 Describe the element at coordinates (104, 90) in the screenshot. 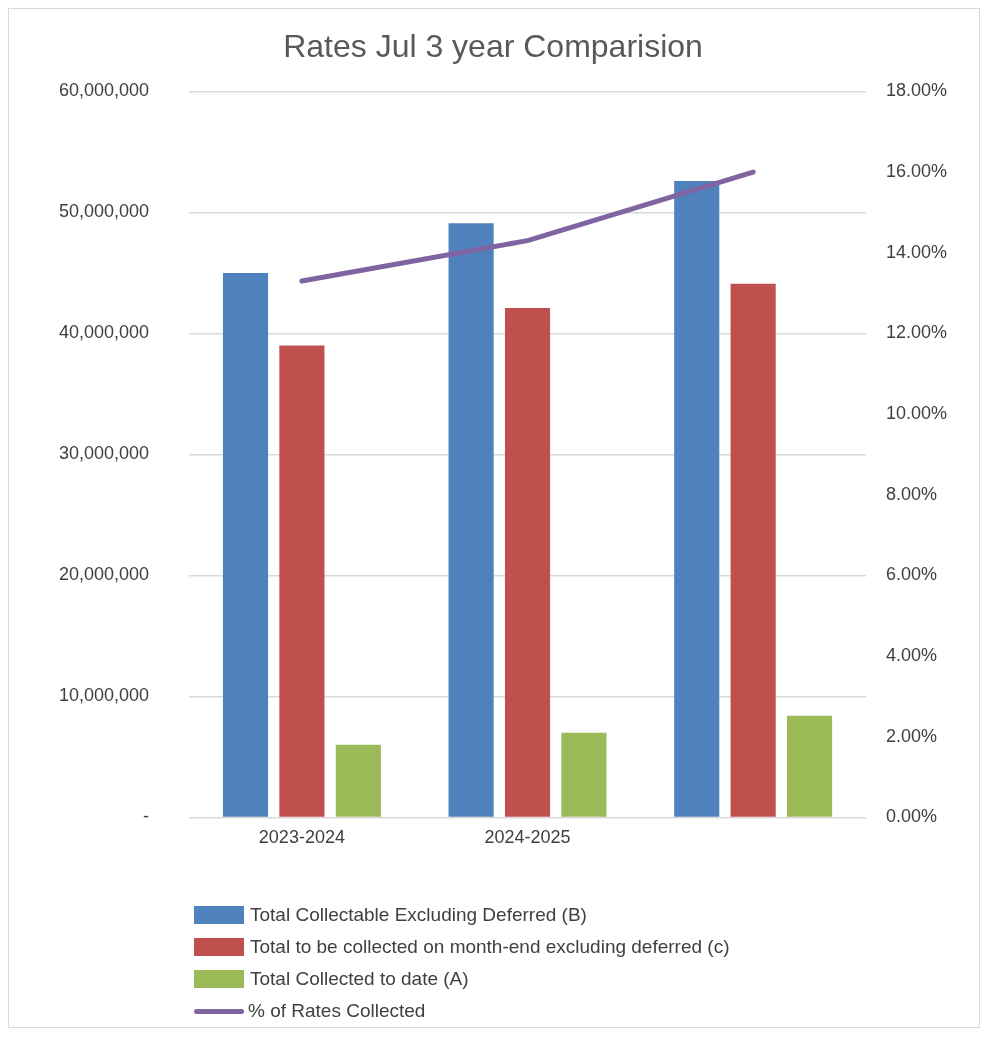

I see `y-tick-label: 60,000,000` at that location.